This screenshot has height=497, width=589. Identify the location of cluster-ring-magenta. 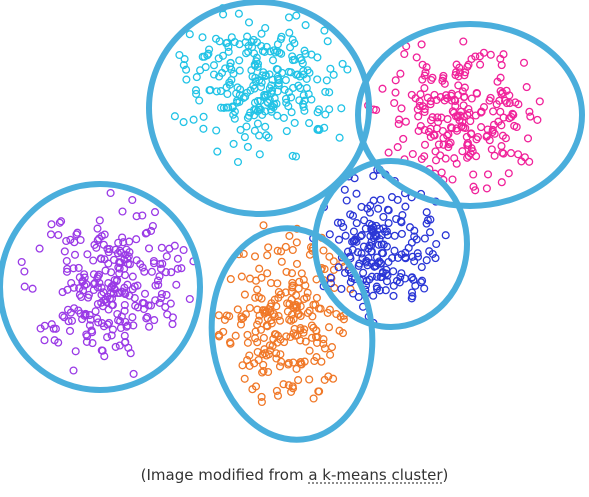
(470, 115).